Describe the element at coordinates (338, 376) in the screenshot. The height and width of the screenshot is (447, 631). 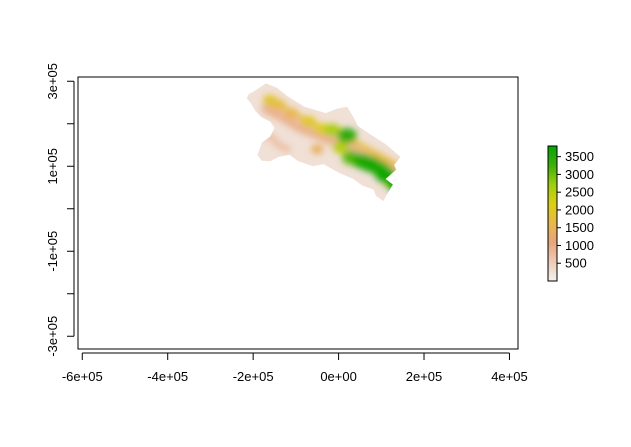
I see `x-tick-label: 0e+00` at that location.